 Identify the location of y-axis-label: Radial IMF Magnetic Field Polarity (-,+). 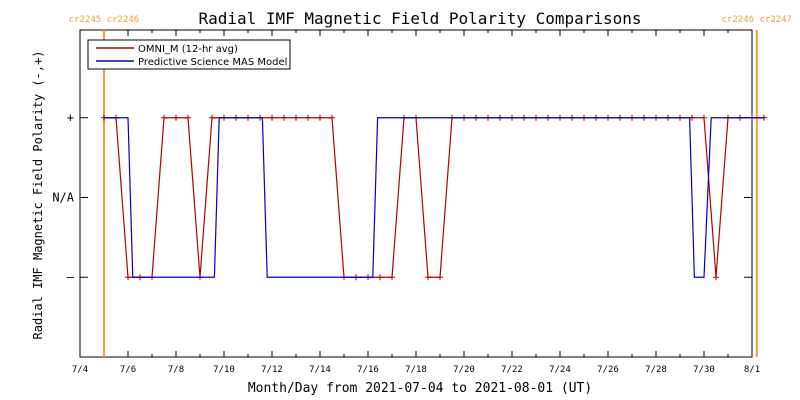
(38, 195).